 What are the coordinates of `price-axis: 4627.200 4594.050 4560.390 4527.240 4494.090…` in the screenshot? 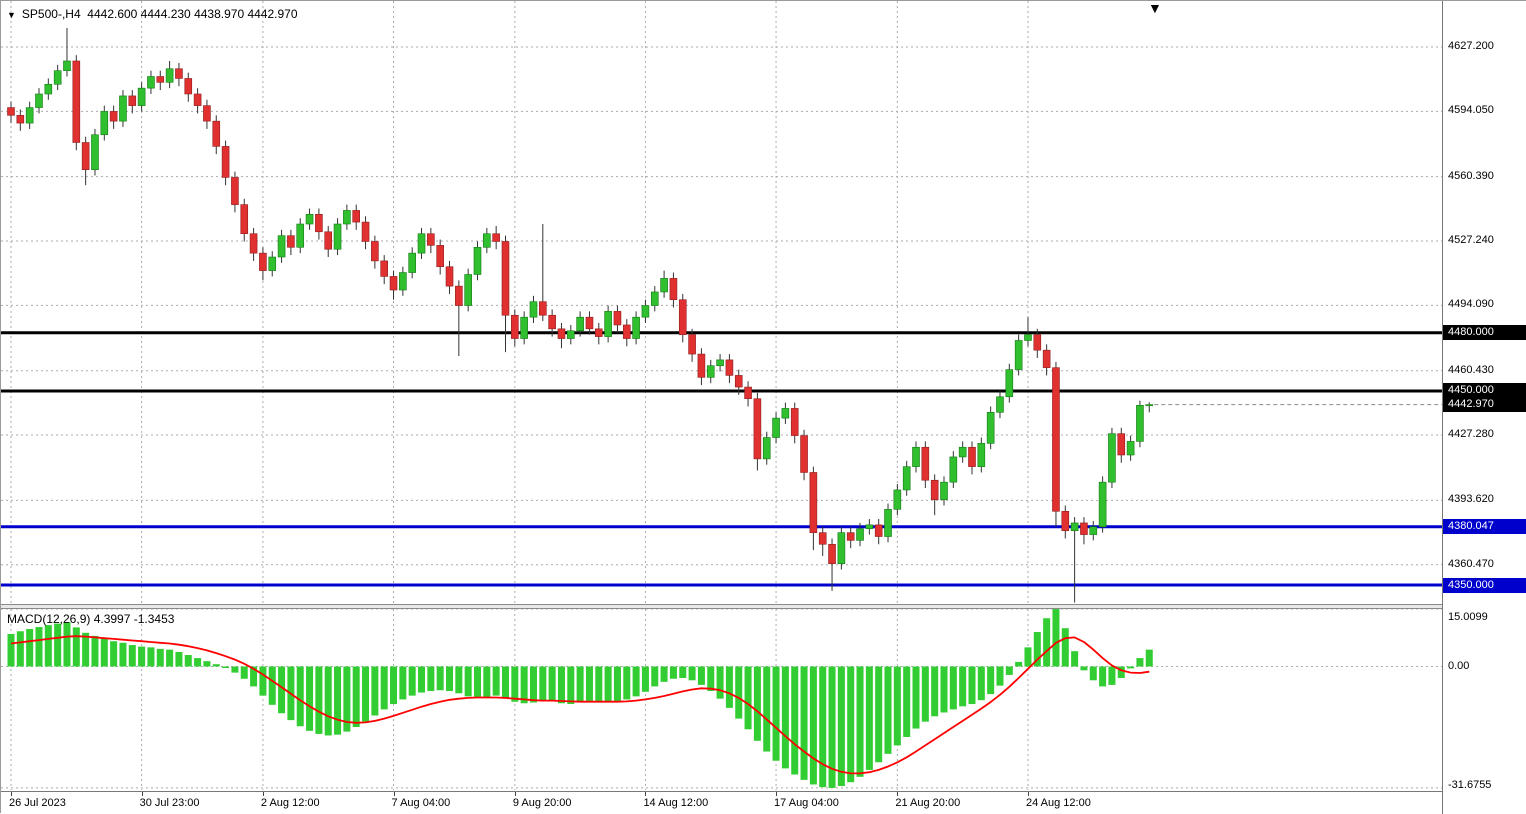 It's located at (1484, 407).